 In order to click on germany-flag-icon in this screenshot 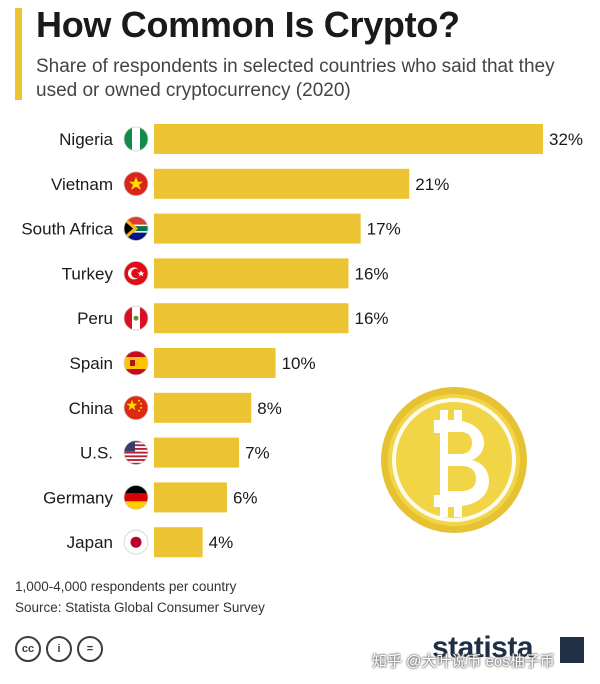, I will do `click(136, 497)`.